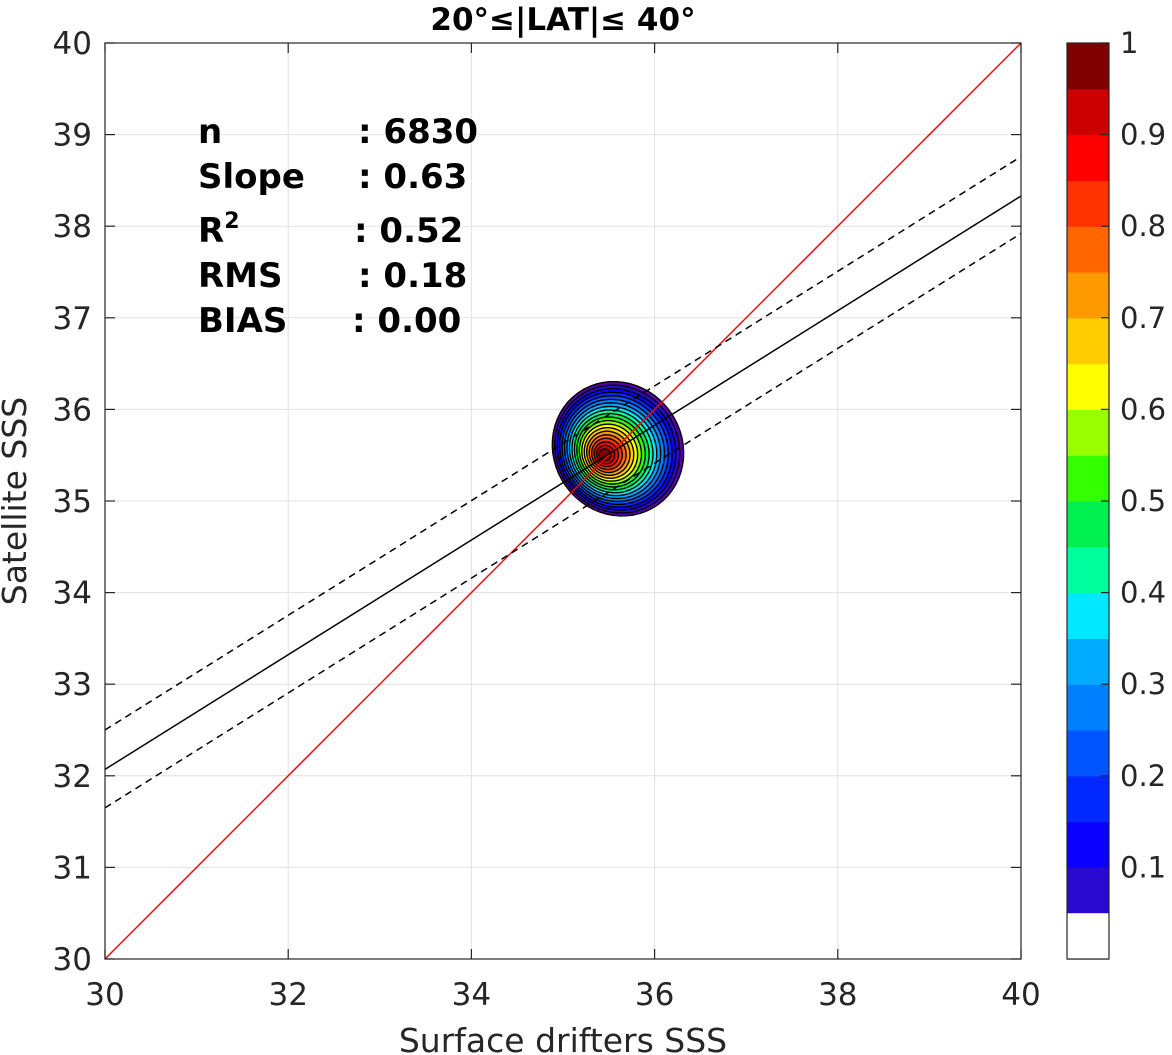 The image size is (1172, 1055). I want to click on colorbar-tick-label: 0.9, so click(1143, 135).